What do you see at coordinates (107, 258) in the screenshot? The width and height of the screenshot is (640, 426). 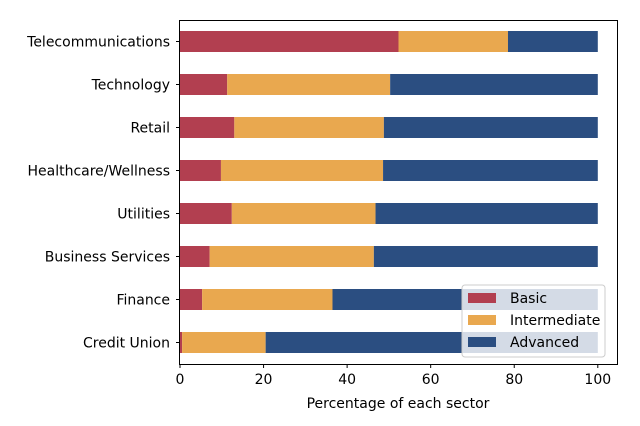 I see `y-tick-label: Business Services` at bounding box center [107, 258].